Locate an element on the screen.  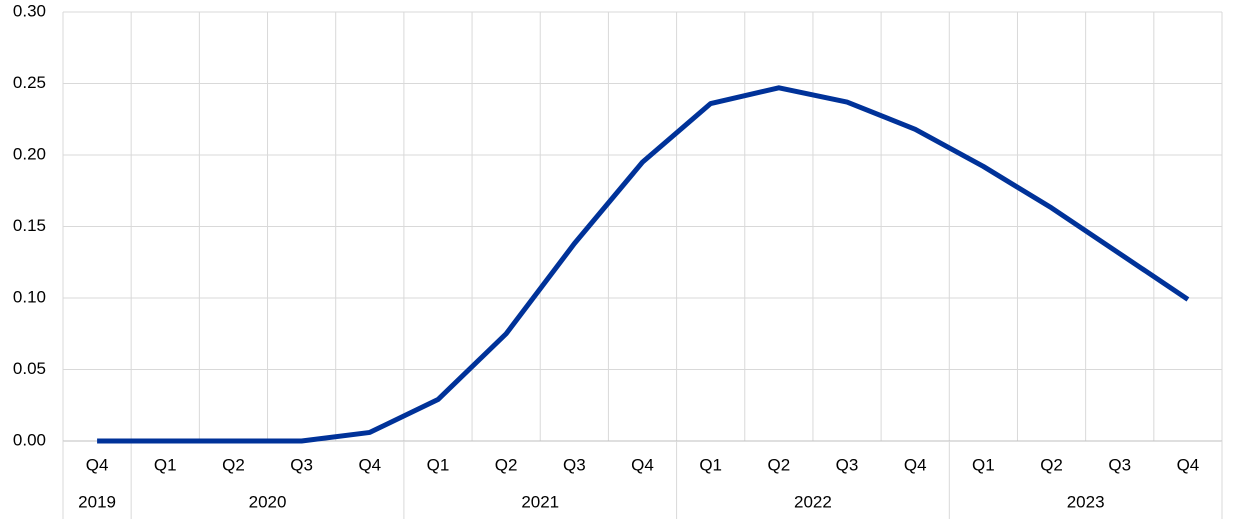
year-label: 2021 is located at coordinates (540, 501).